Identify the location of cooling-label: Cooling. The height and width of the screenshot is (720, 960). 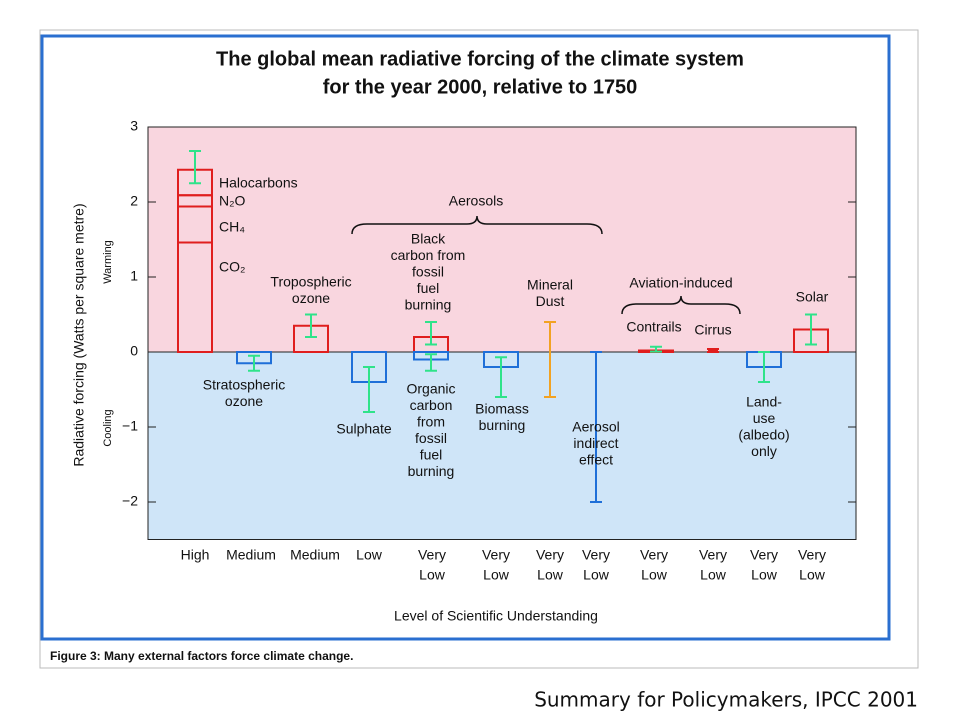
(108, 427).